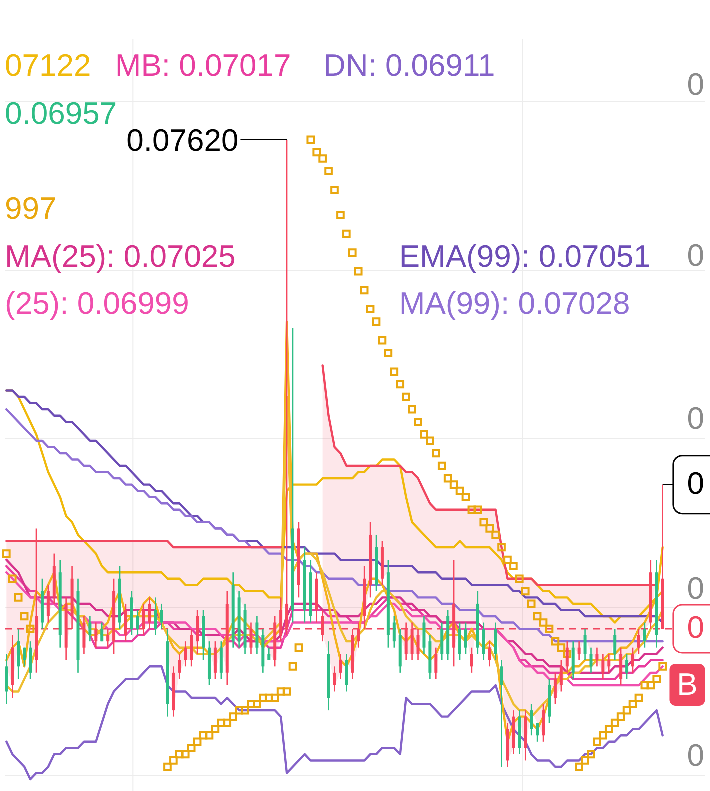  Describe the element at coordinates (514, 303) in the screenshot. I see `text: MA(99): 0.07028` at that location.